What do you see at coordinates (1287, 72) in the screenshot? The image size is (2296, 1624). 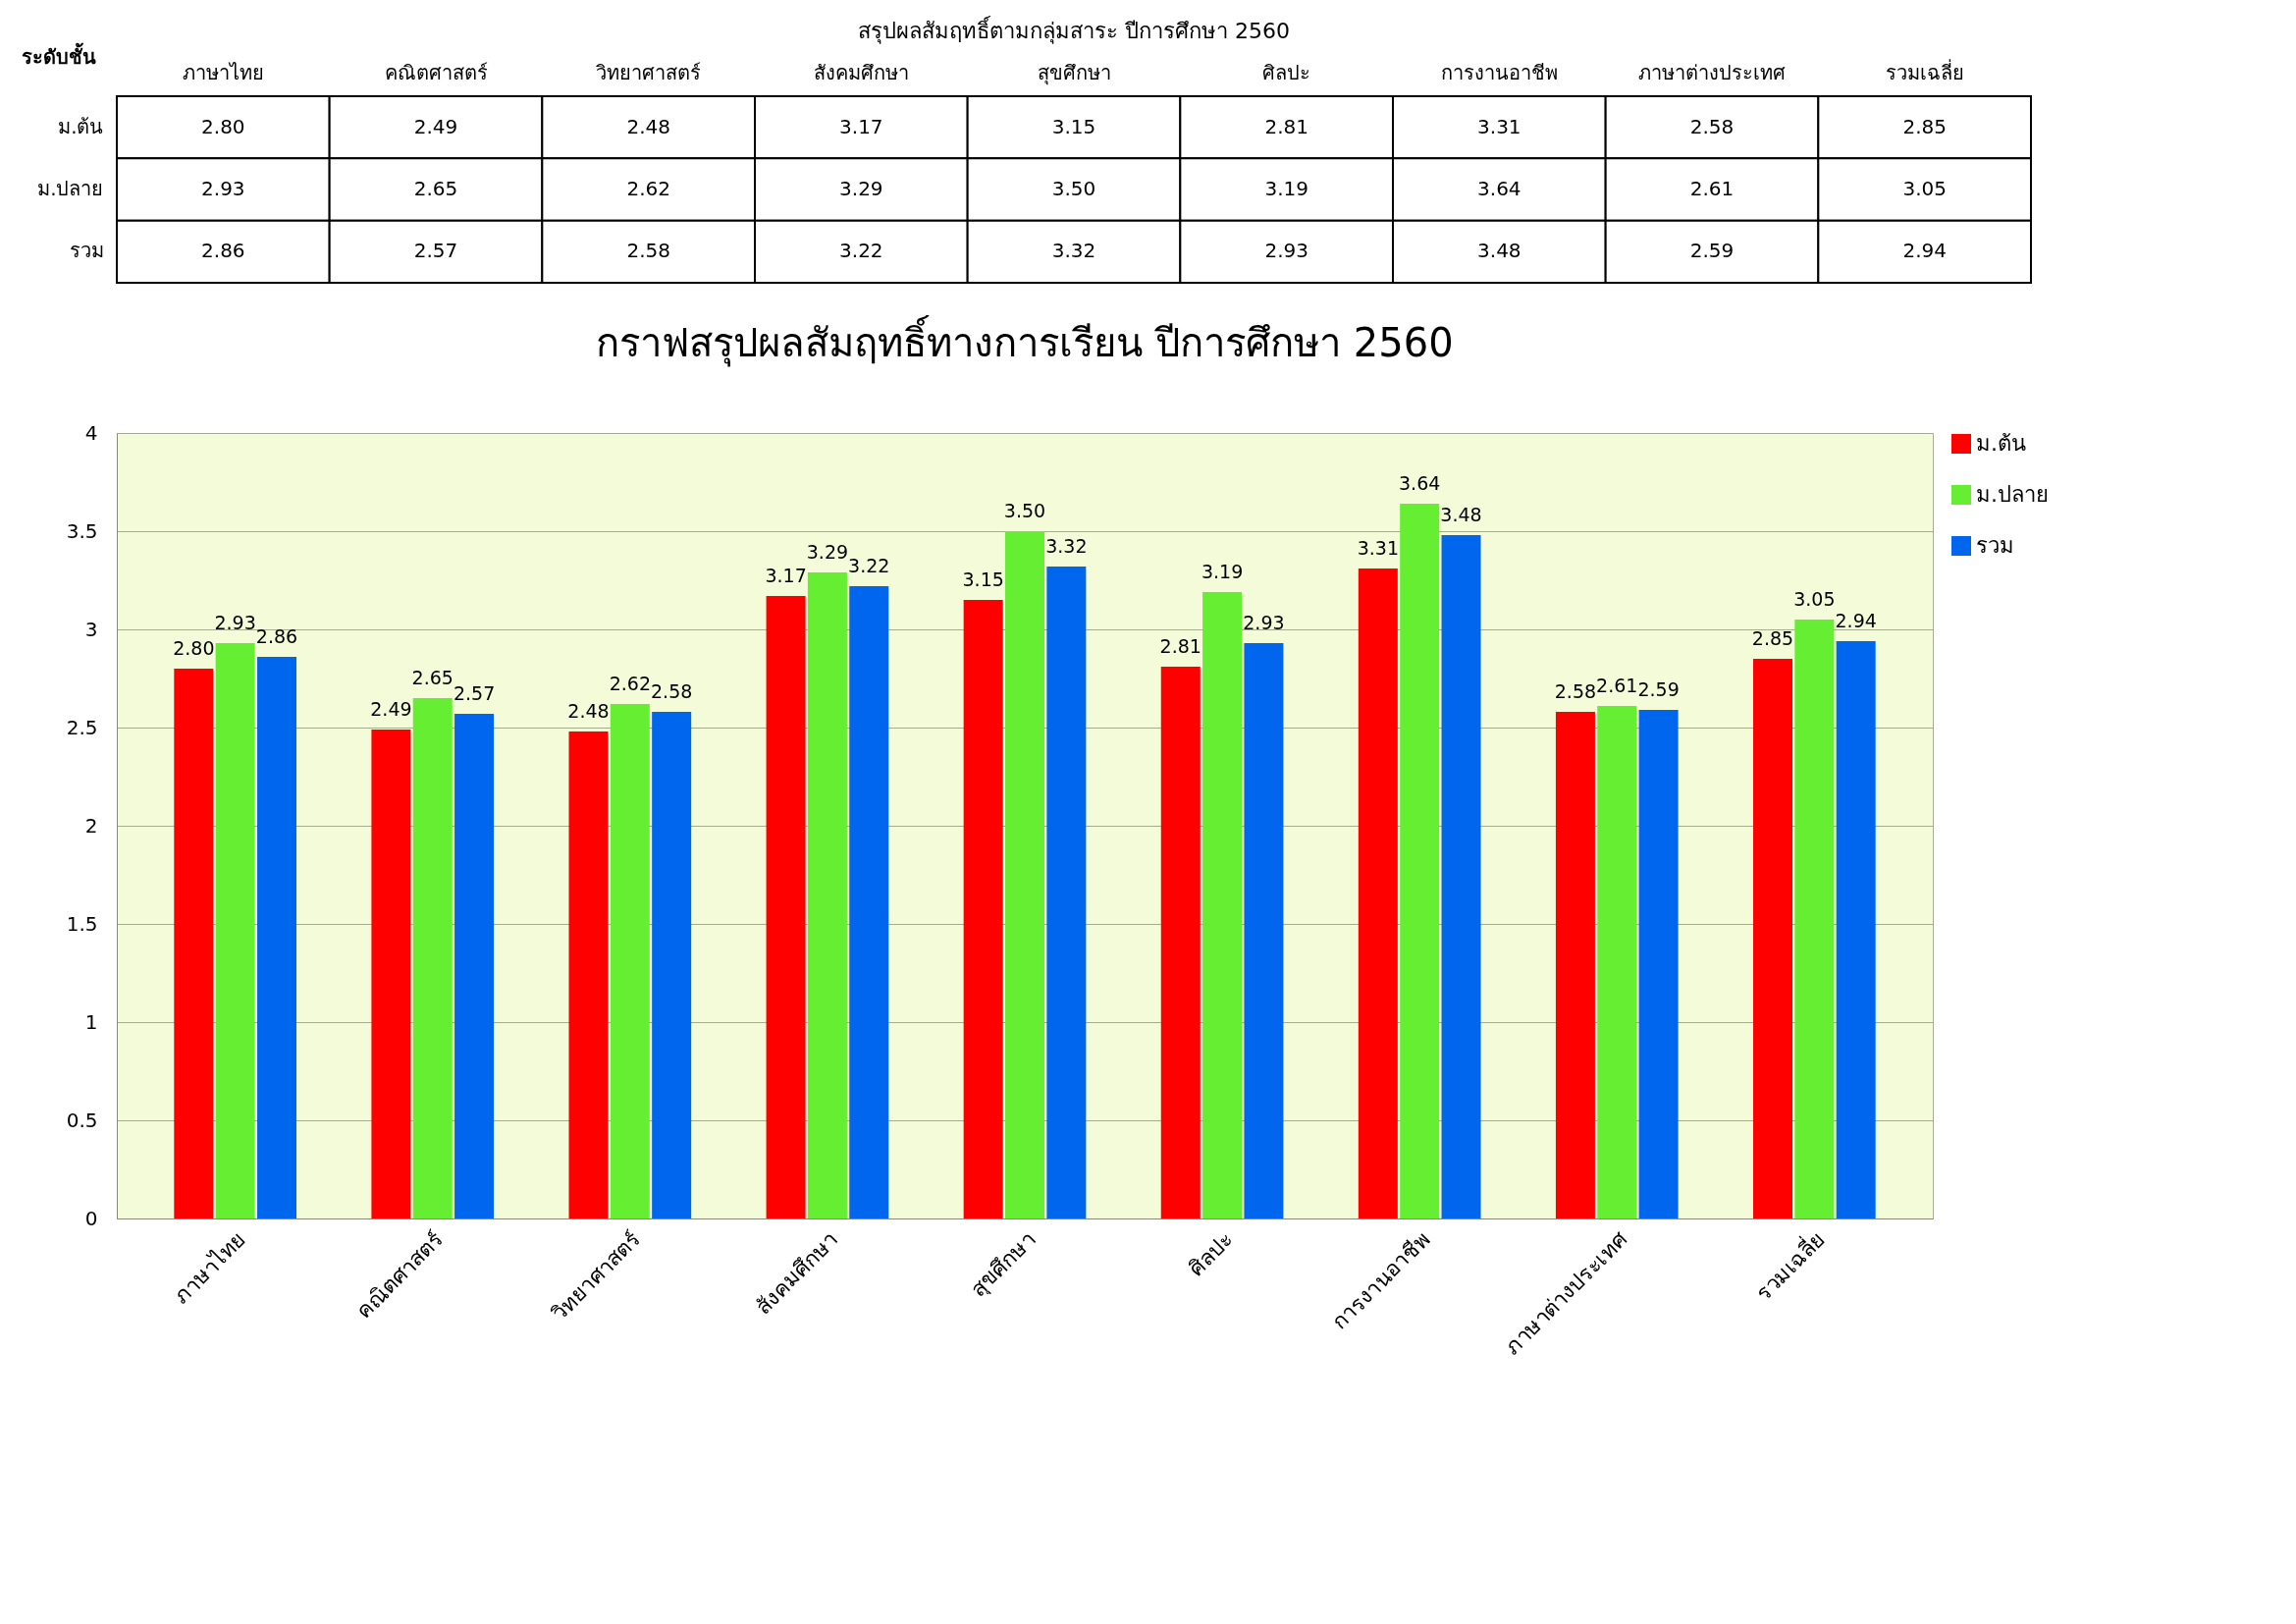 I see `category-label: ศิลปะ` at bounding box center [1287, 72].